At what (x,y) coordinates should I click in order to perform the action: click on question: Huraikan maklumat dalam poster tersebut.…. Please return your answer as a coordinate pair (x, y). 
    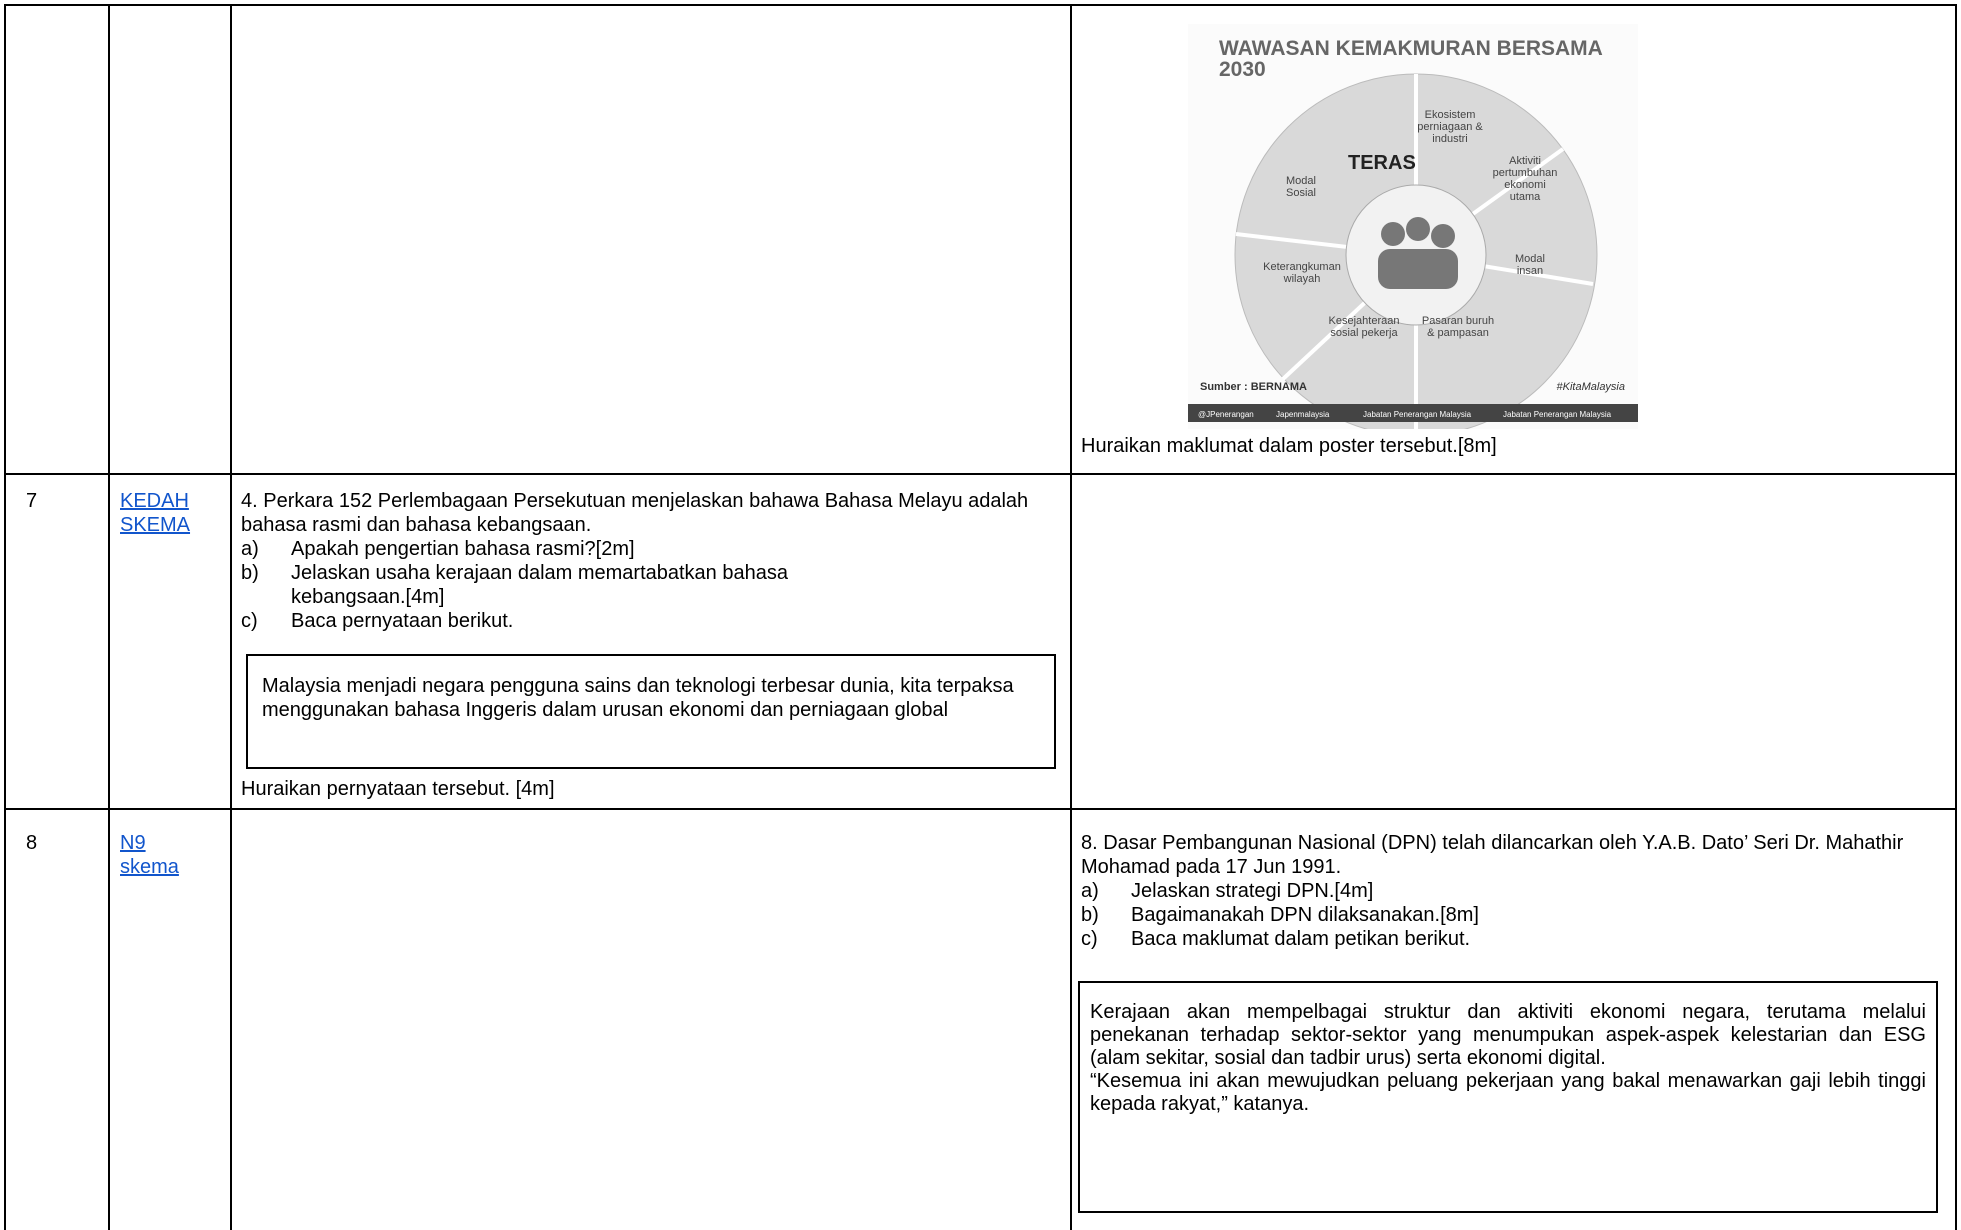
    Looking at the image, I should click on (1289, 446).